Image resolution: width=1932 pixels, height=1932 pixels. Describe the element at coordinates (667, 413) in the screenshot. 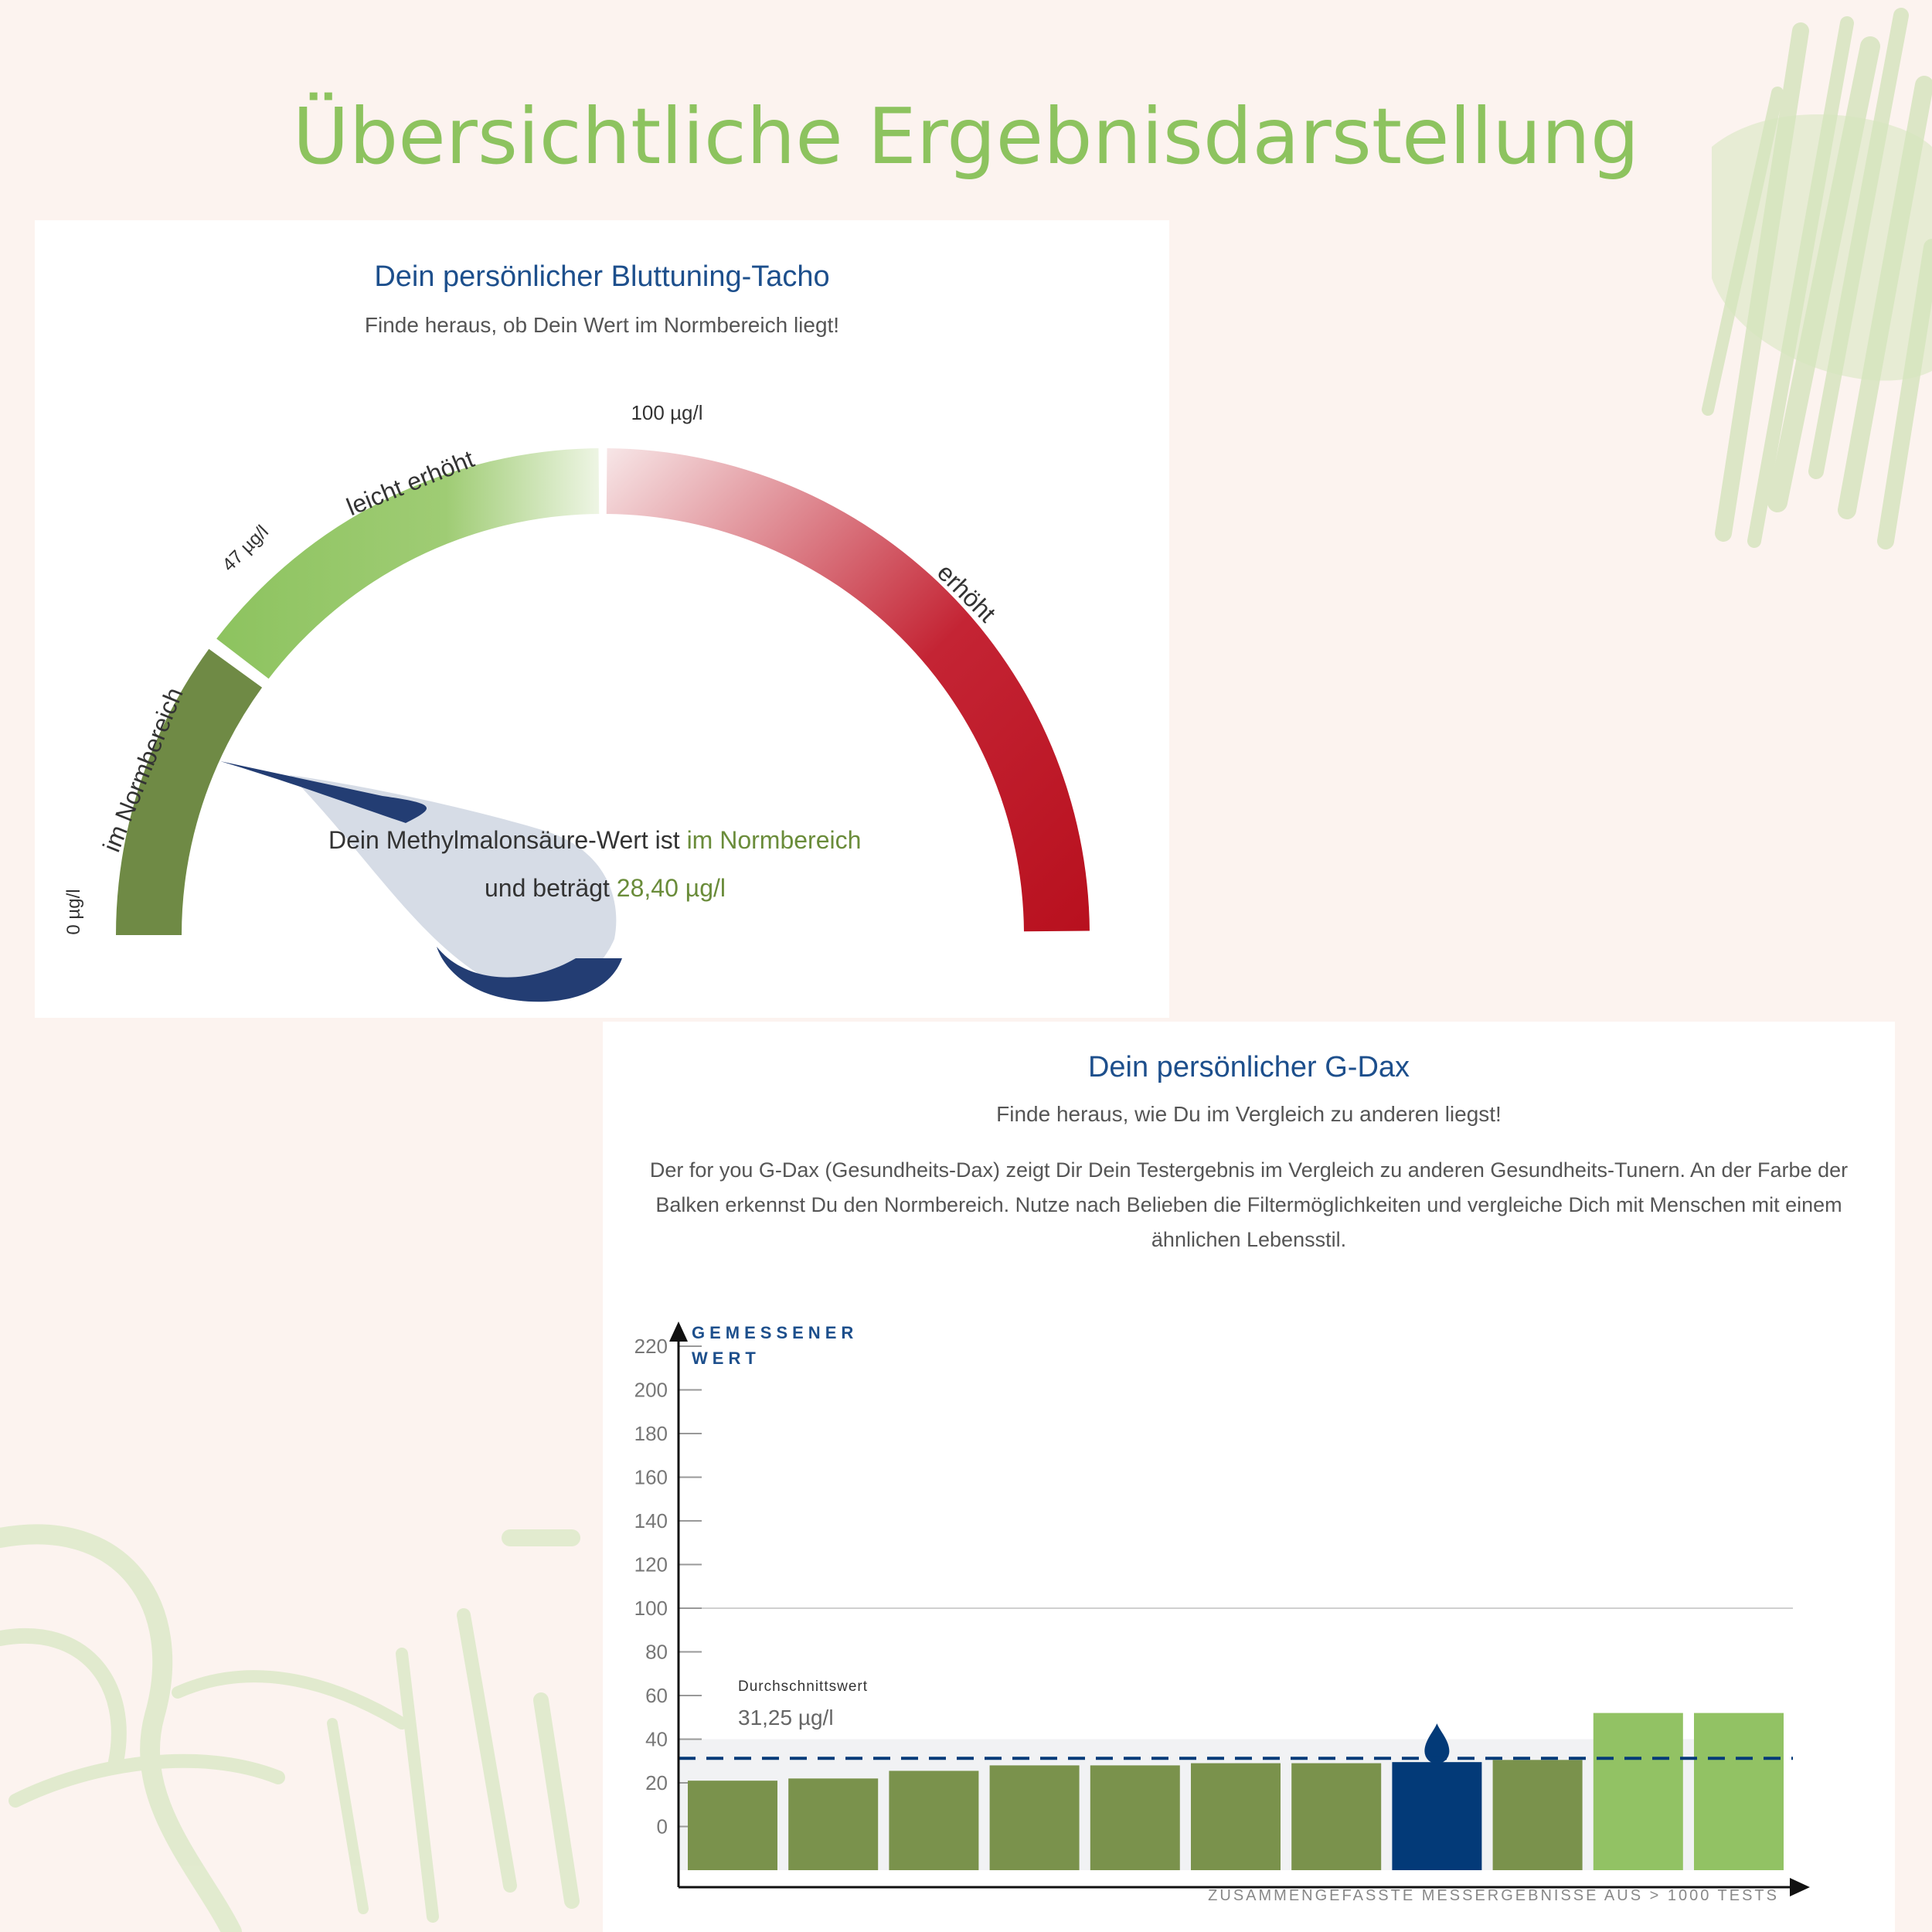

I see `gauge-label-100: 100 µg/l` at that location.